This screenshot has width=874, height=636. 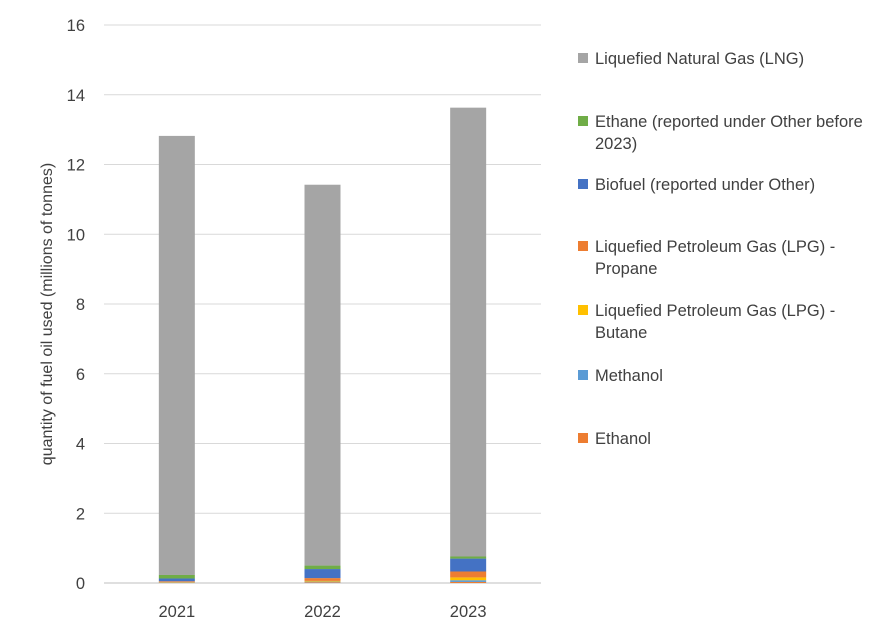 I want to click on y-tick-label: 6, so click(x=80, y=375).